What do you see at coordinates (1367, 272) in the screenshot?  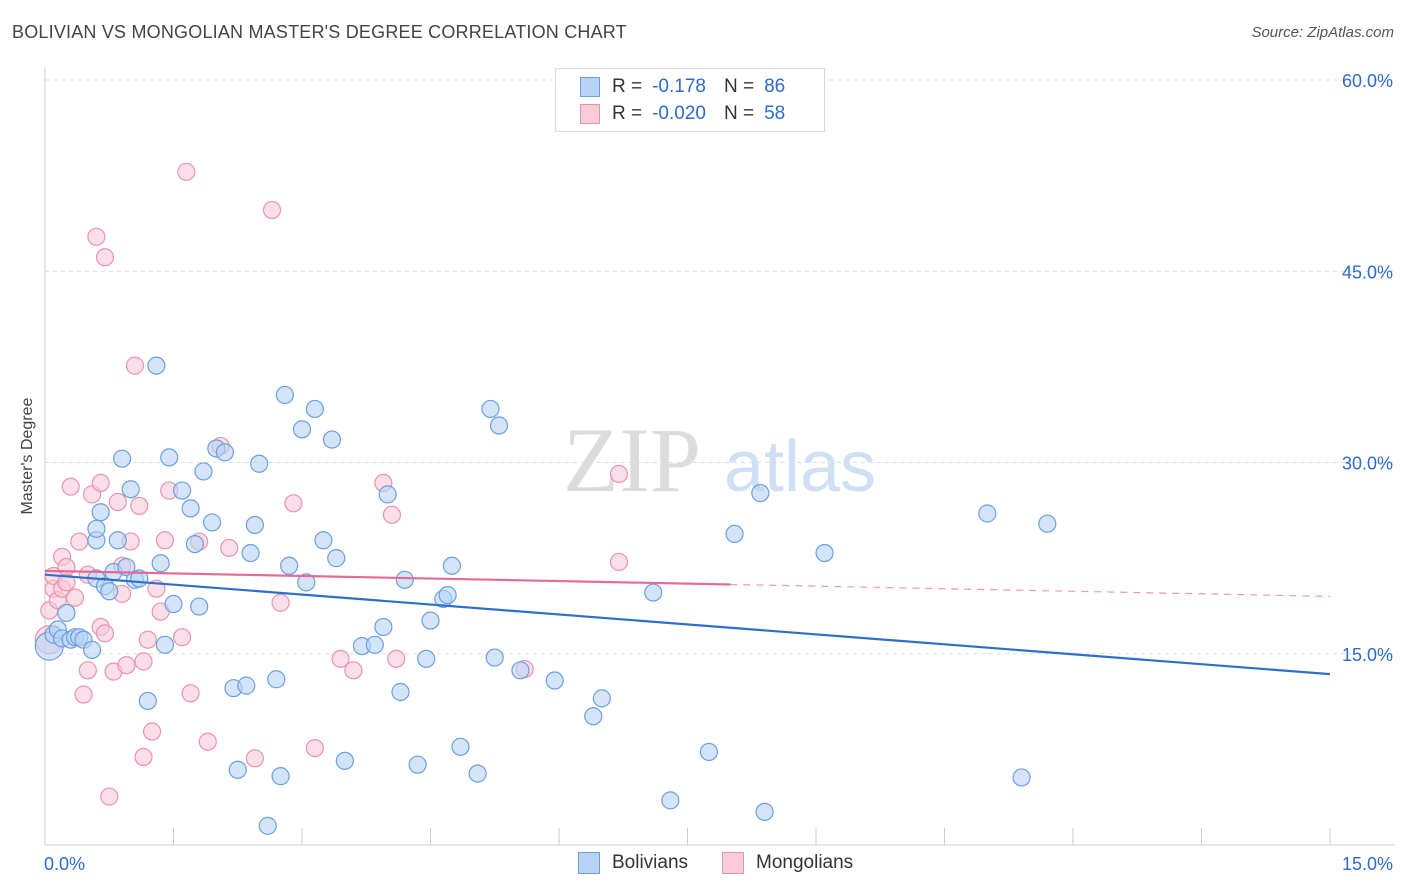 I see `y-tick-label: 45.0%` at bounding box center [1367, 272].